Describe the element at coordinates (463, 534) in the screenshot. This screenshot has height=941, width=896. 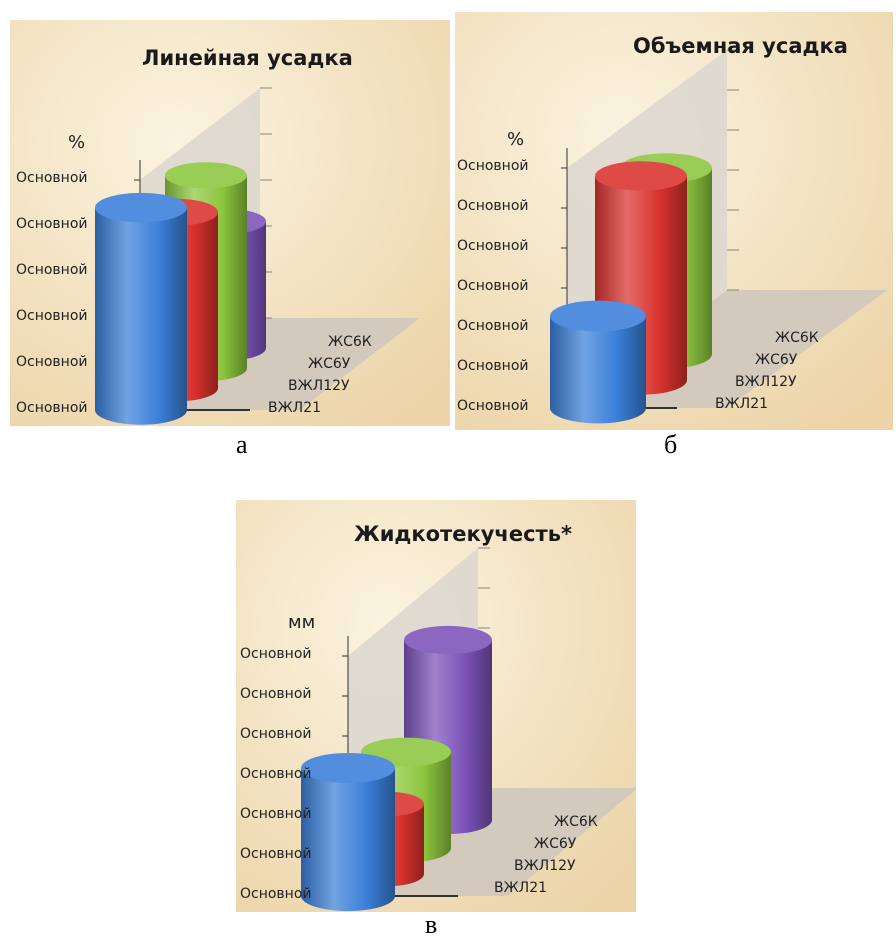
I see `chart-title: Жидкотекучесть*` at that location.